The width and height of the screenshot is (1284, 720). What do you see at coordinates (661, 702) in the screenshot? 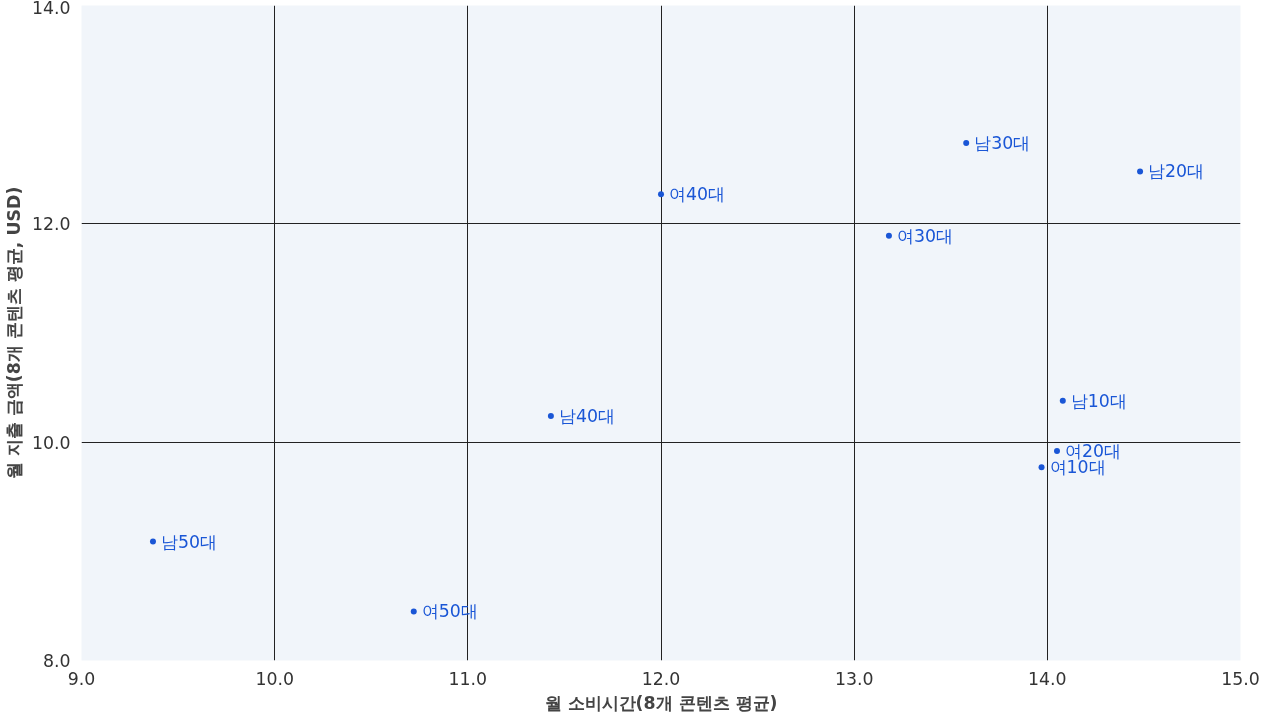
I see `x-axis-title: 월 소비시간(8개 콘텐츠 평균)` at bounding box center [661, 702].